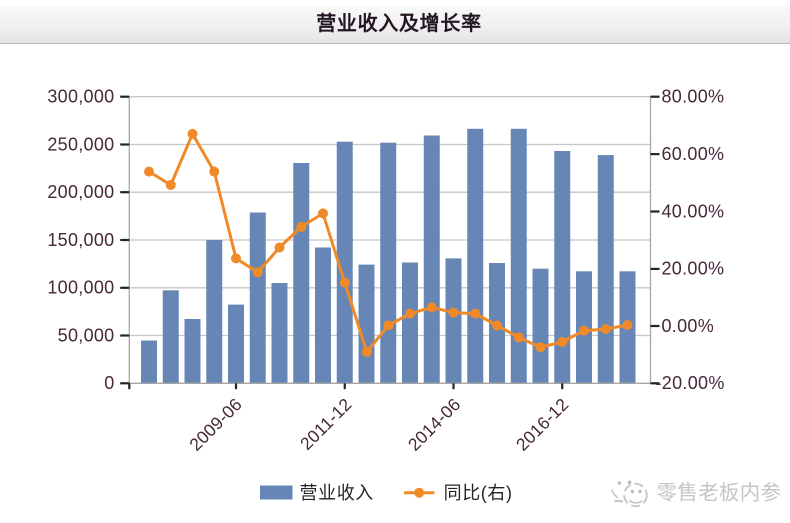 The width and height of the screenshot is (790, 523). Describe the element at coordinates (693, 154) in the screenshot. I see `svg-text: 60.00%` at that location.